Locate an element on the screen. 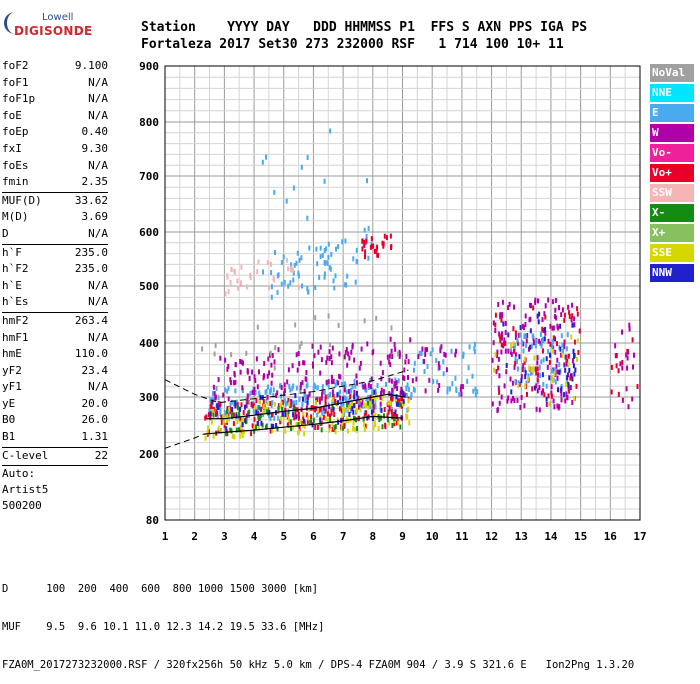 This screenshot has height=684, width=700. logo-arc-mark is located at coordinates (12, 23).